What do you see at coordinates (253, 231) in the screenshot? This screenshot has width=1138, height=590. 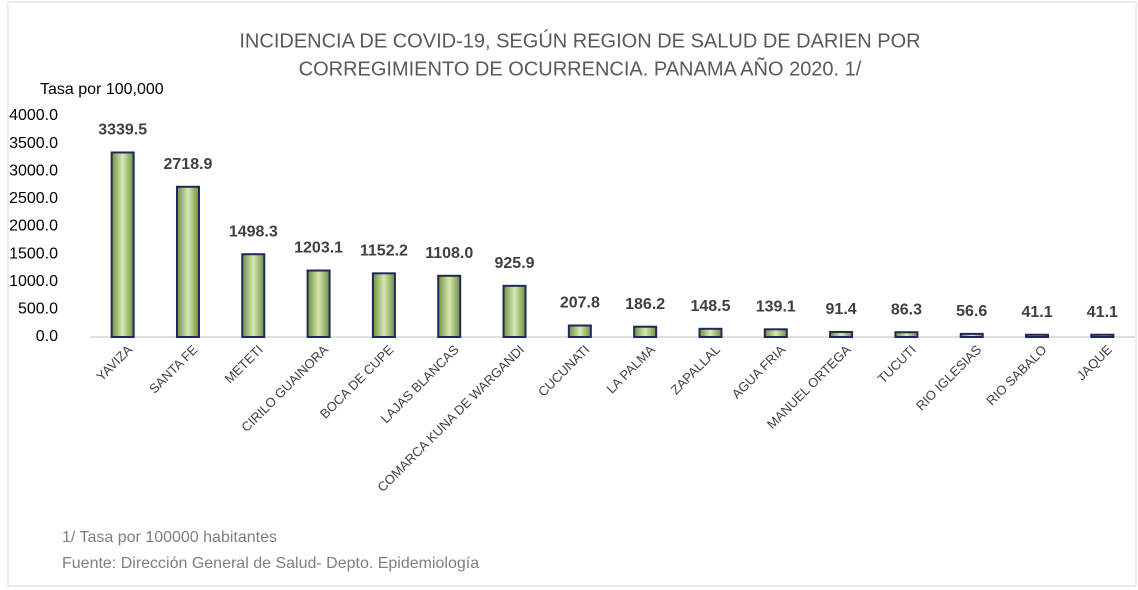 I see `data-label: 1498.3` at bounding box center [253, 231].